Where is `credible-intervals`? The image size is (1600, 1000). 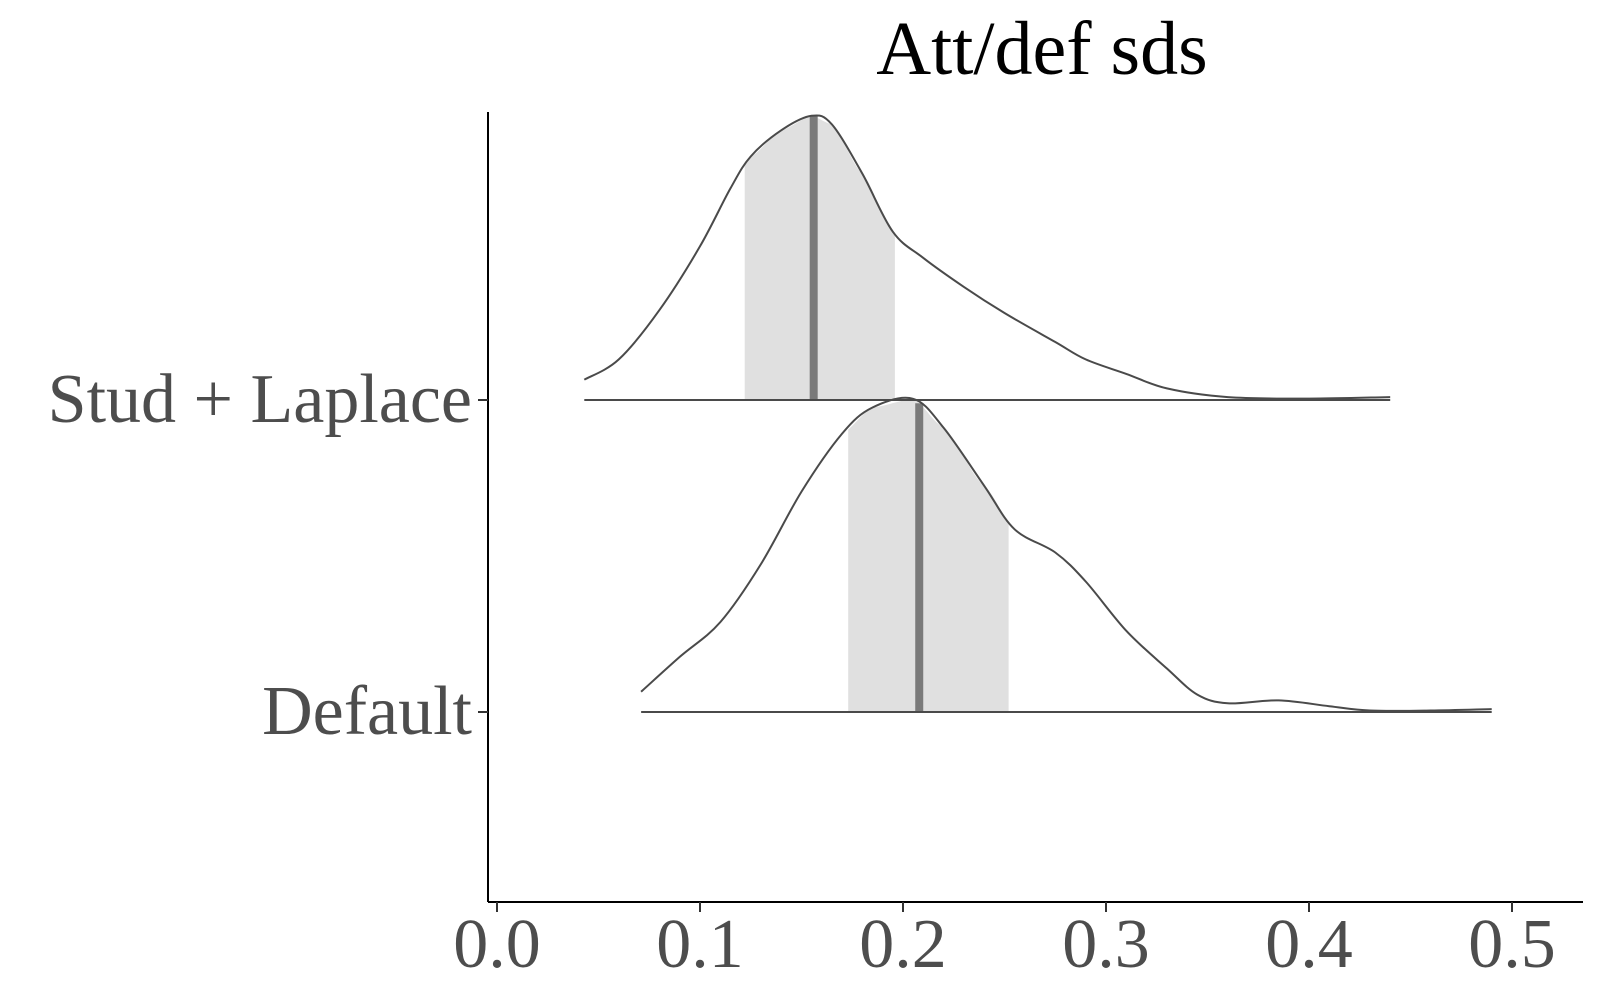
credible-intervals is located at coordinates (876, 413).